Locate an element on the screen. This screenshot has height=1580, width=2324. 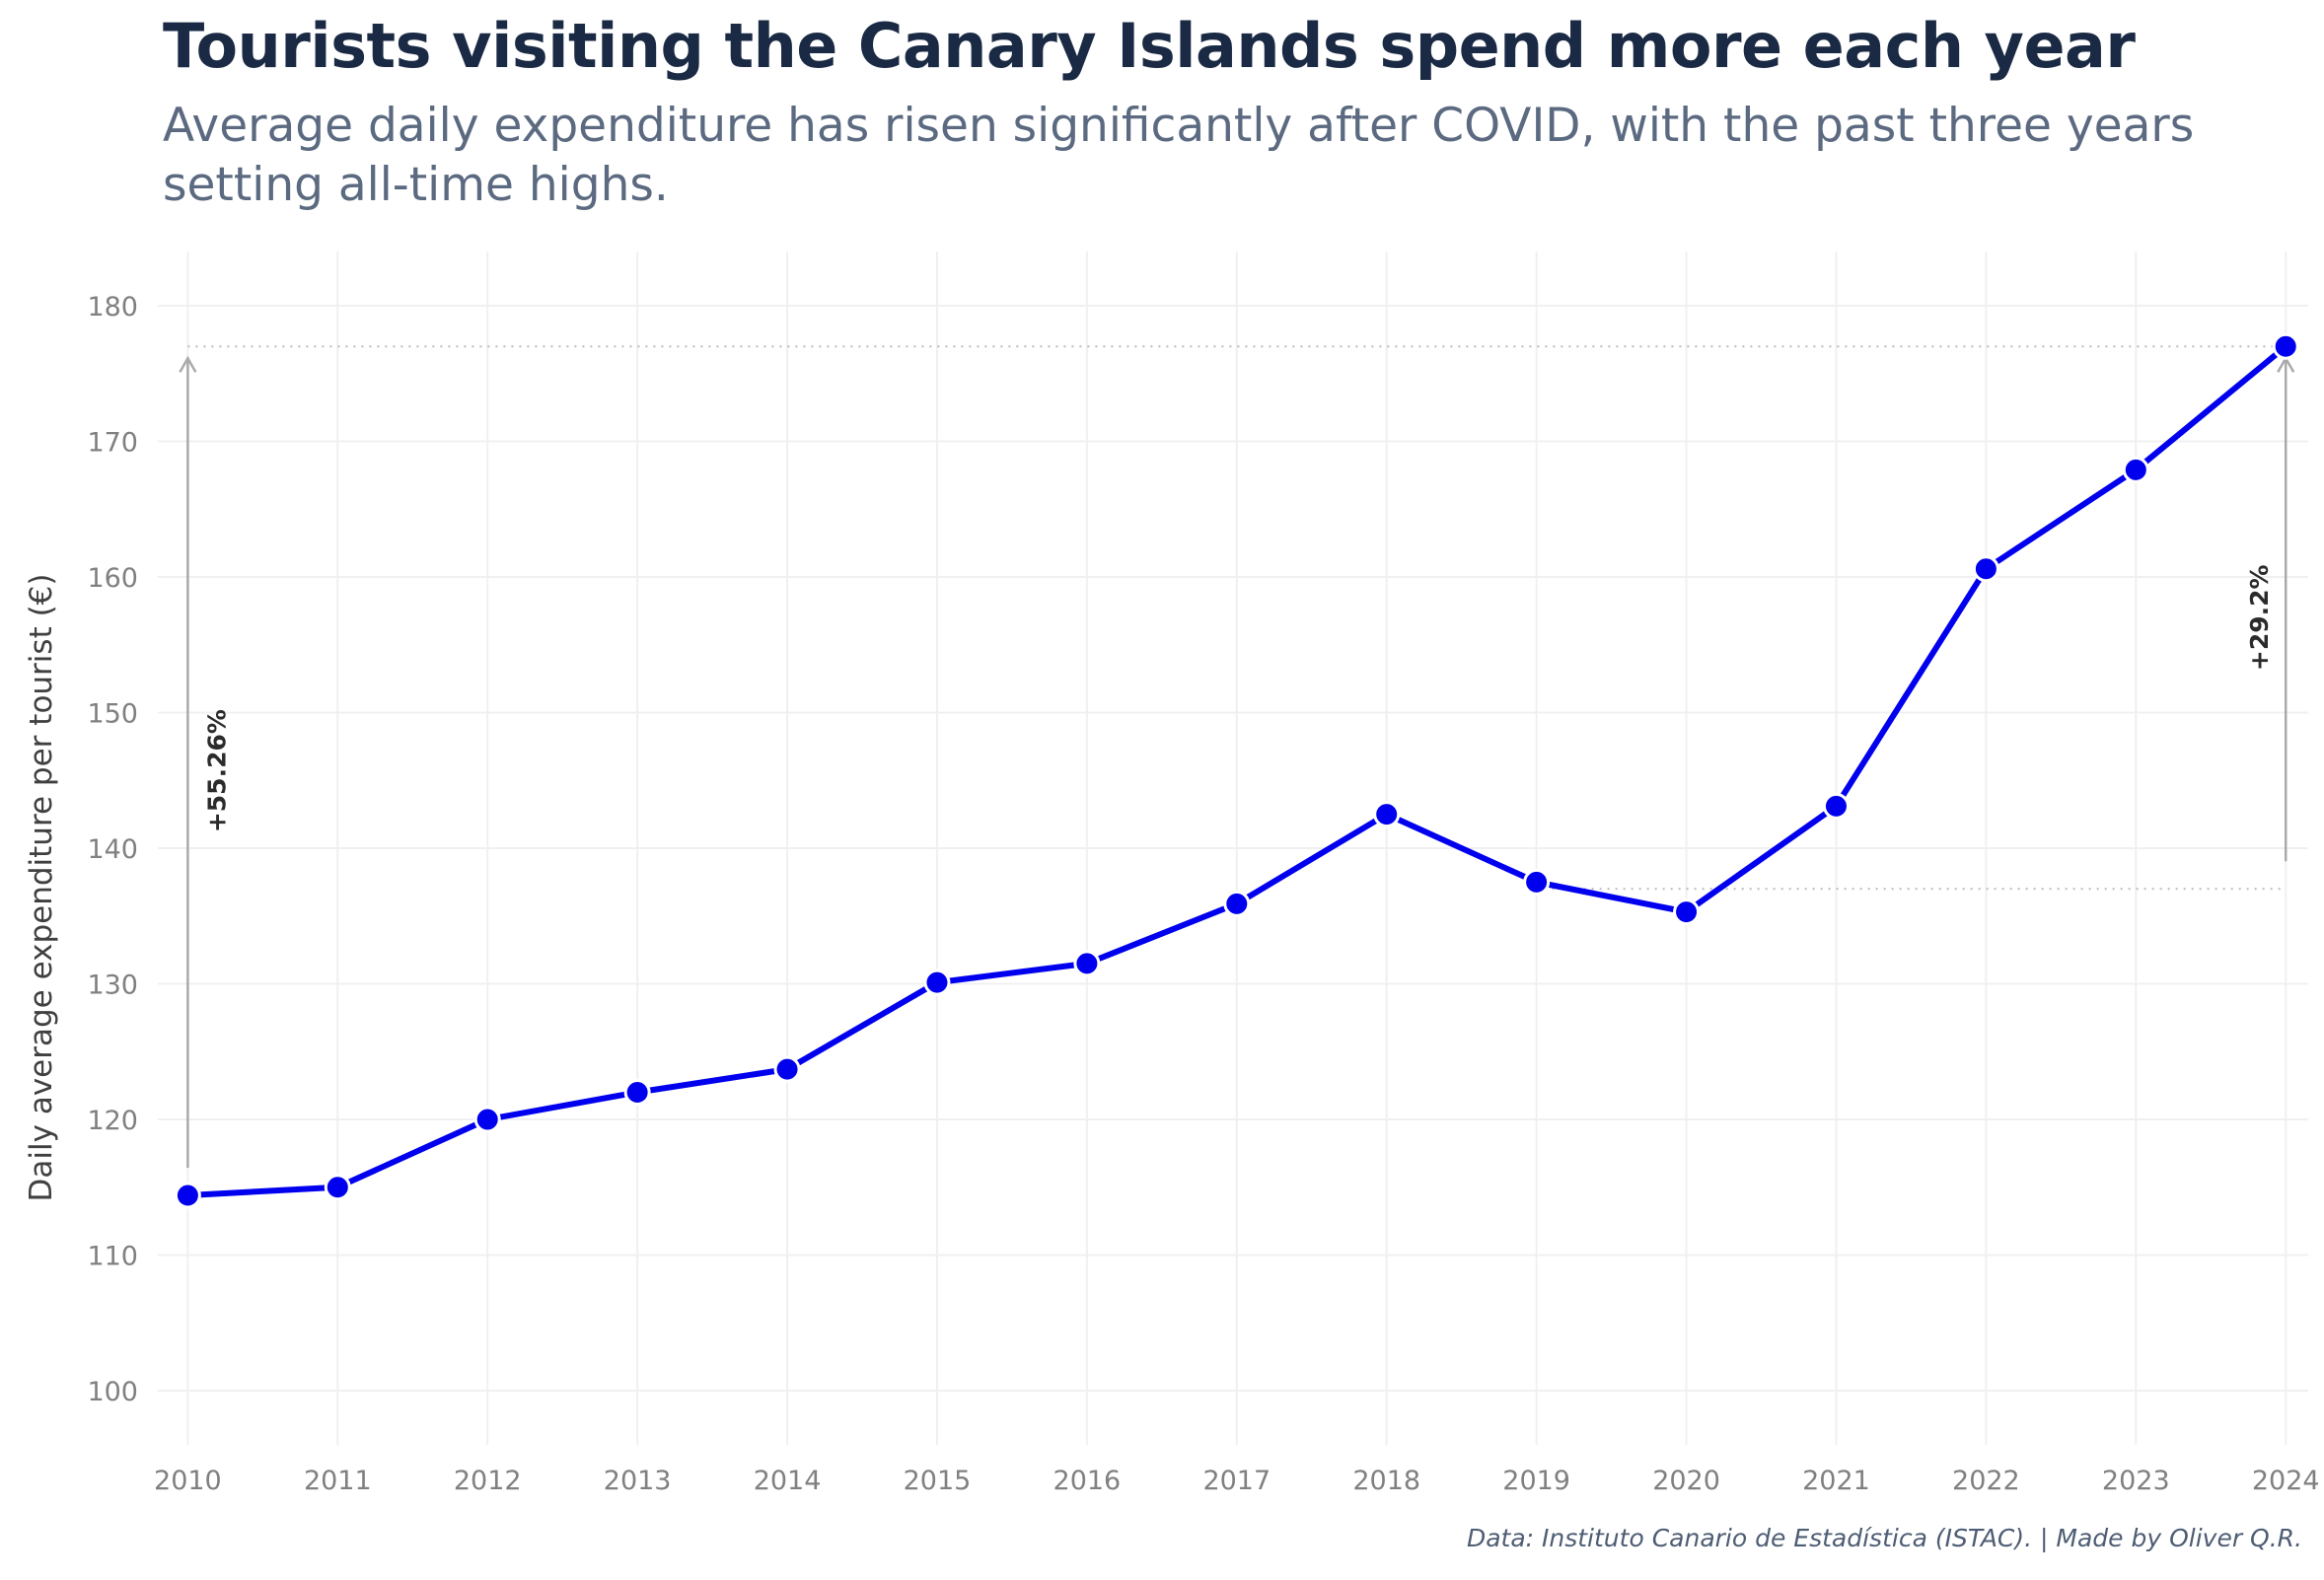
x-tick-label: 2014 is located at coordinates (788, 1481).